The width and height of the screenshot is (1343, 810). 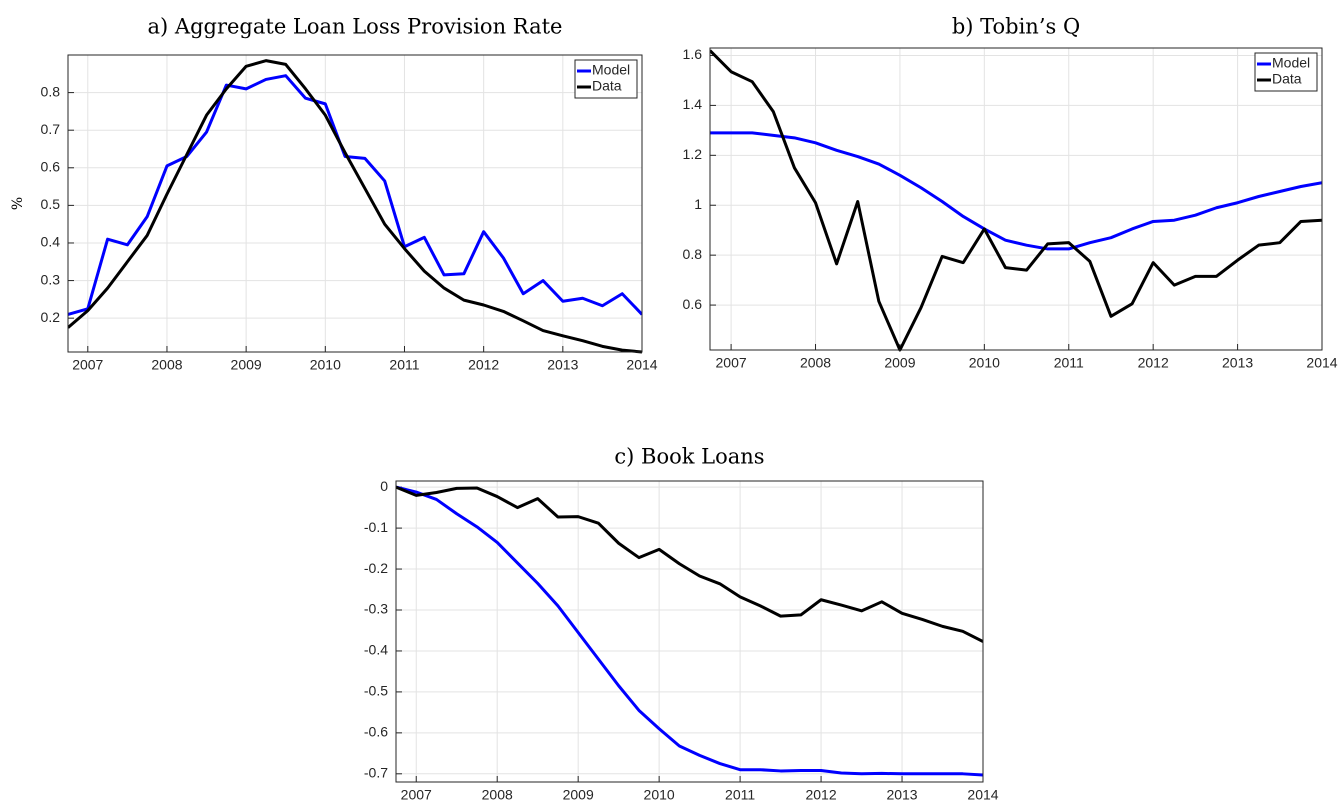 I want to click on y-tick-label: -0.4, so click(x=376, y=650).